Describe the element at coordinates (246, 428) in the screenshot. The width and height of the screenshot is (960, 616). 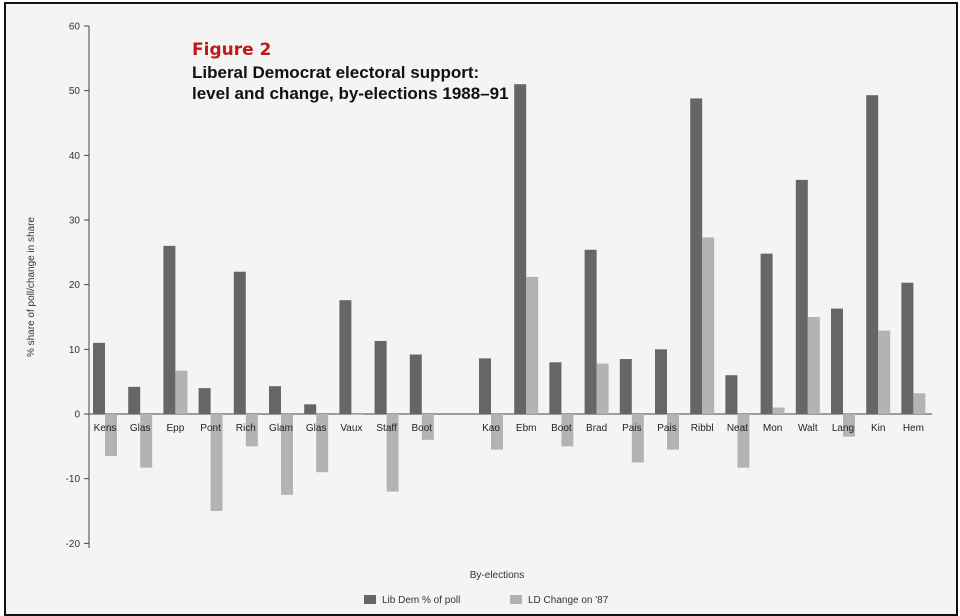
I see `x-tick-label: Rich` at that location.